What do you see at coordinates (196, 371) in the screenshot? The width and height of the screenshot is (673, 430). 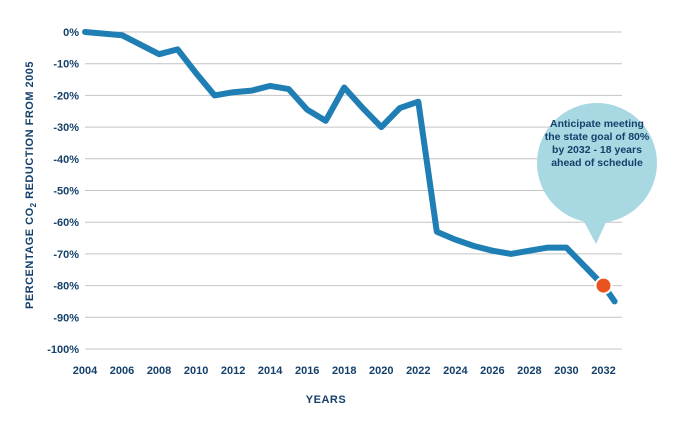 I see `x-tick-label: 2010` at bounding box center [196, 371].